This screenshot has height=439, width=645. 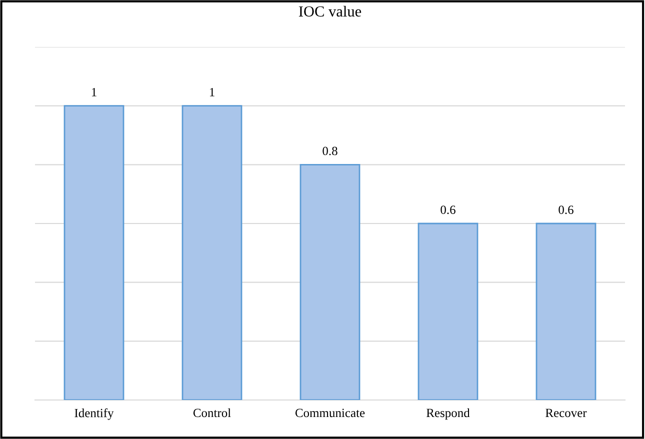 What do you see at coordinates (566, 413) in the screenshot?
I see `x-tick-label: Recover` at bounding box center [566, 413].